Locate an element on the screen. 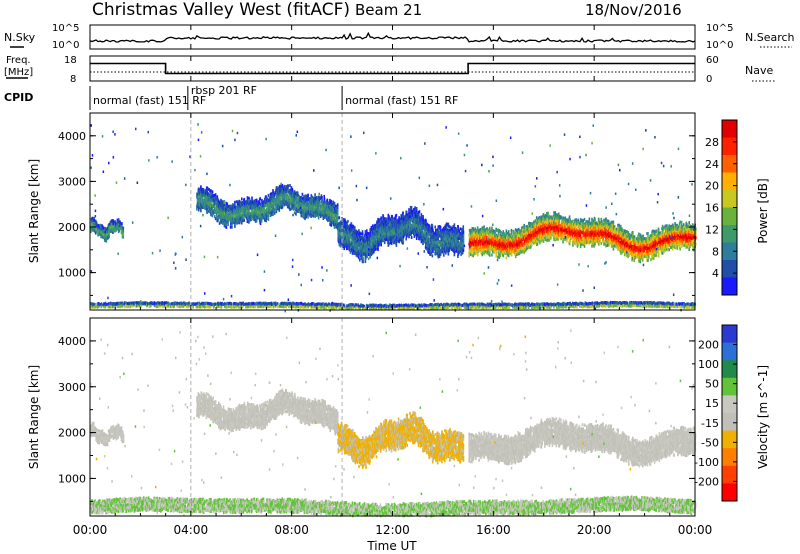  nsky-tick-top: 10^5 is located at coordinates (65, 28).